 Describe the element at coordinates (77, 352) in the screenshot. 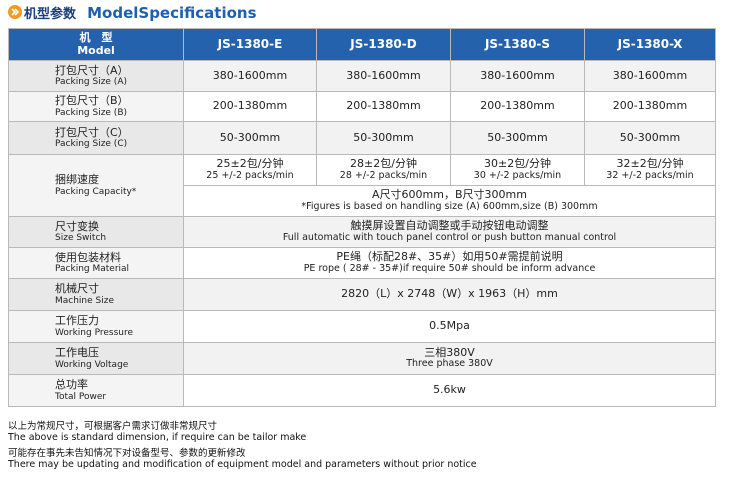

I see `cell-text: 工作电压` at that location.